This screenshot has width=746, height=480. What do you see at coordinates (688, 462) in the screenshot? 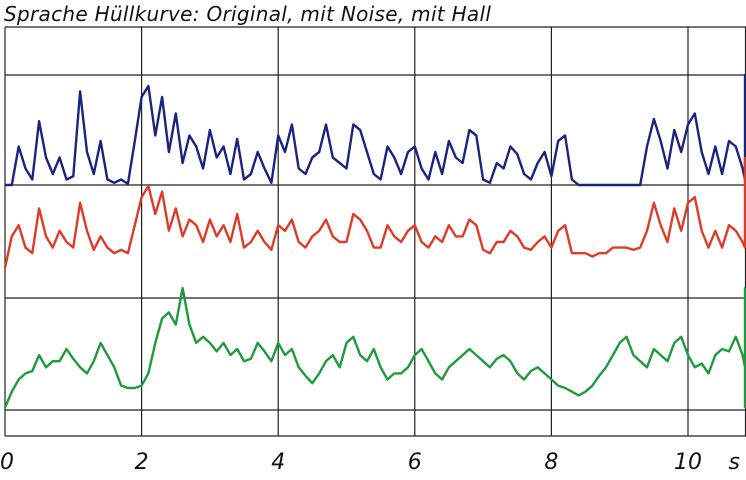
I see `x-tick-label: 10` at bounding box center [688, 462].